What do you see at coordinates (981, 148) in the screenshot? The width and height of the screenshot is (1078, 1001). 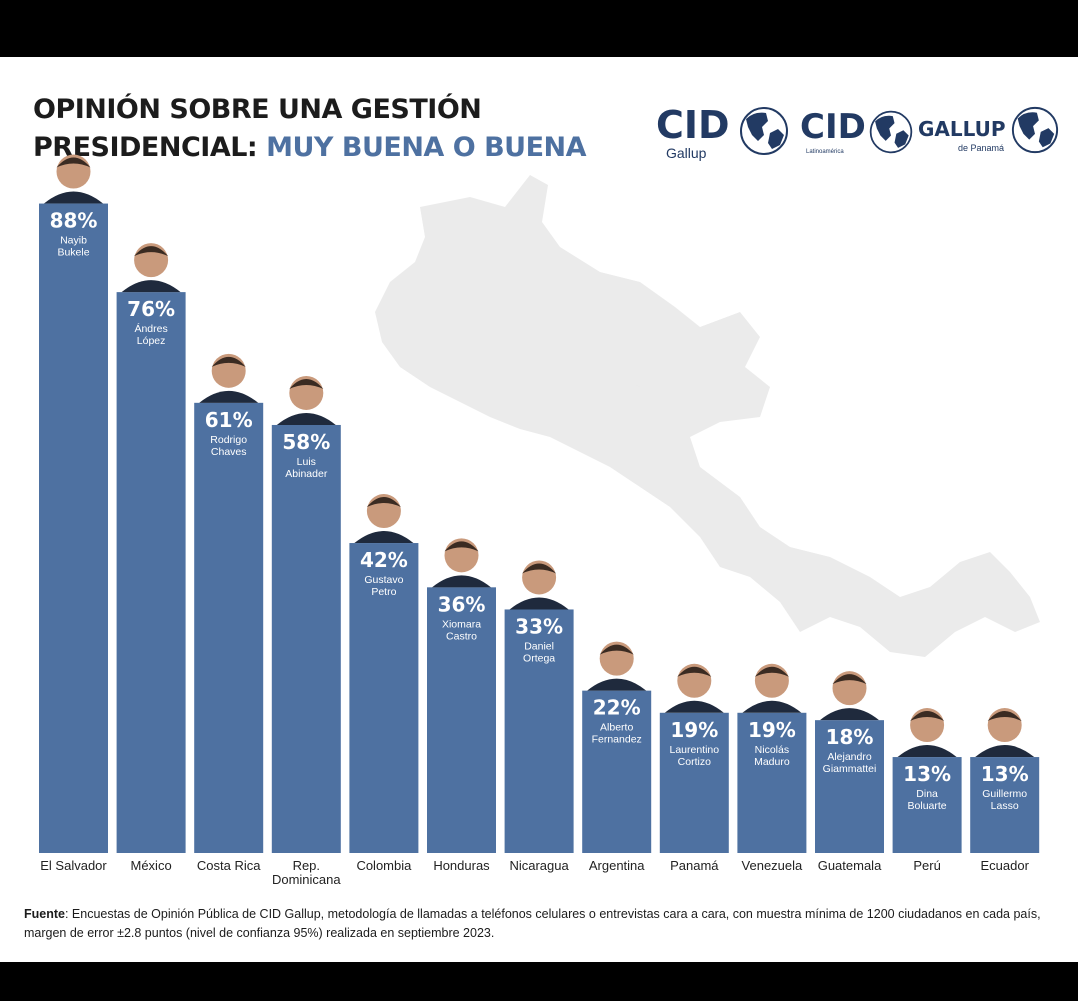 I see `logo-gallup-sub: de Panamá` at bounding box center [981, 148].